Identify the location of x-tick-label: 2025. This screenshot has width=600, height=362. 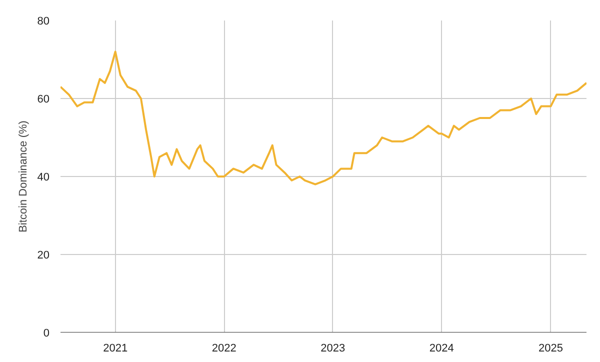
(550, 348).